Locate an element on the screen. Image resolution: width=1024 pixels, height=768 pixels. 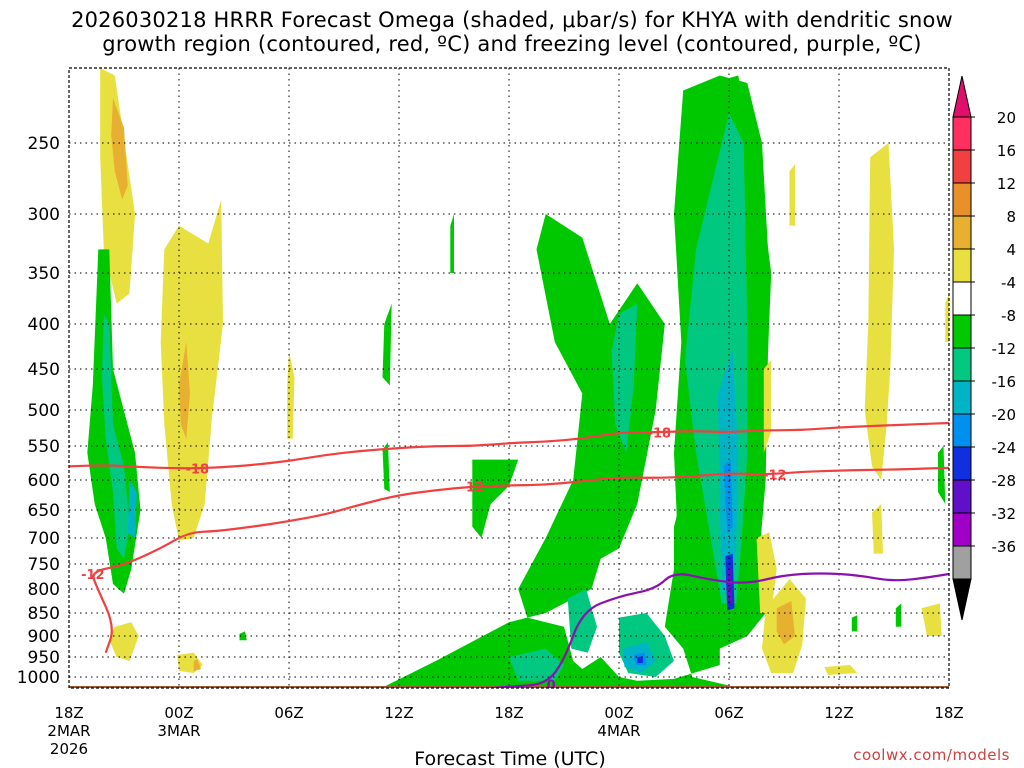
colorbar-label-10: -24 is located at coordinates (1004, 448).